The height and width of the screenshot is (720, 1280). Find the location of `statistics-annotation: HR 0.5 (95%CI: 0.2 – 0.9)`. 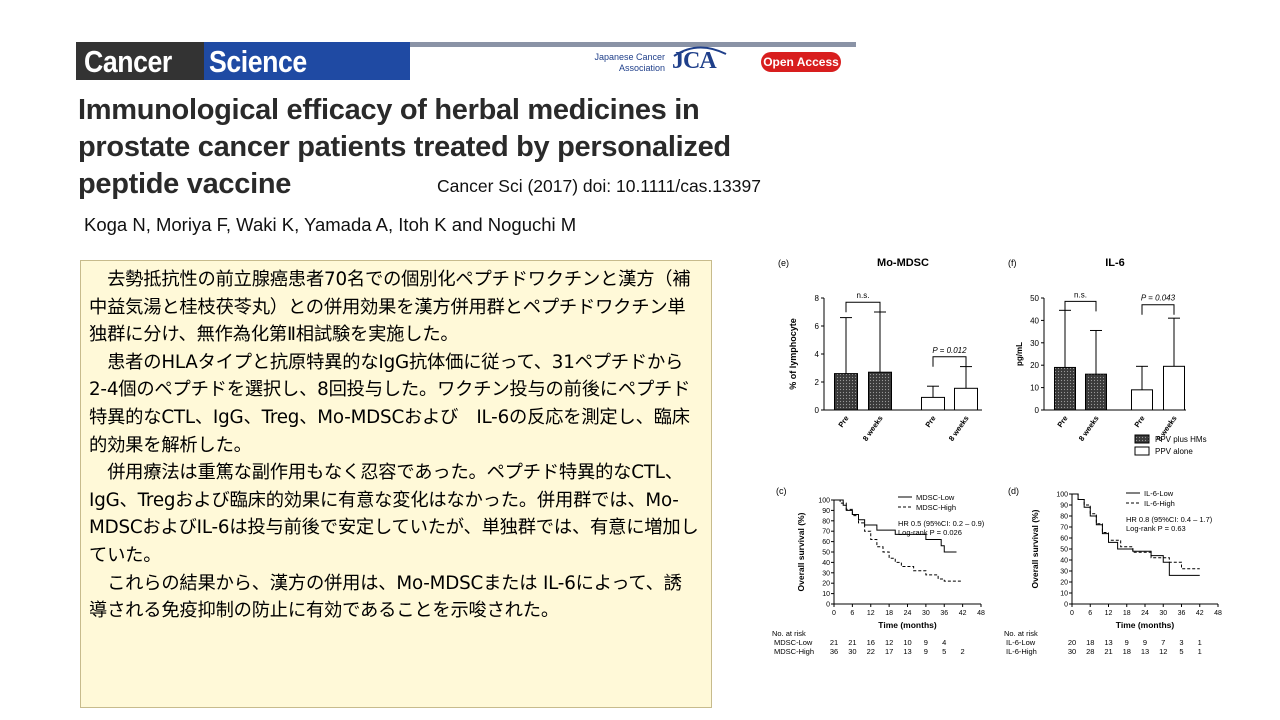

statistics-annotation: HR 0.5 (95%CI: 0.2 – 0.9) is located at coordinates (941, 523).